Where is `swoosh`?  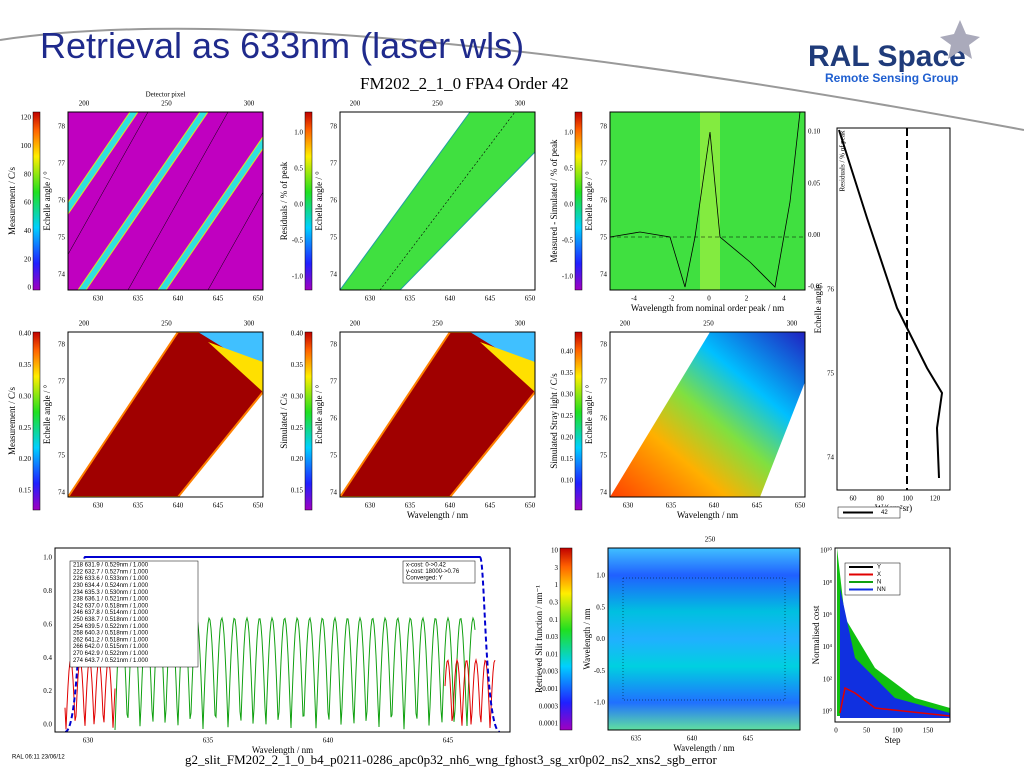 swoosh is located at coordinates (512, 79).